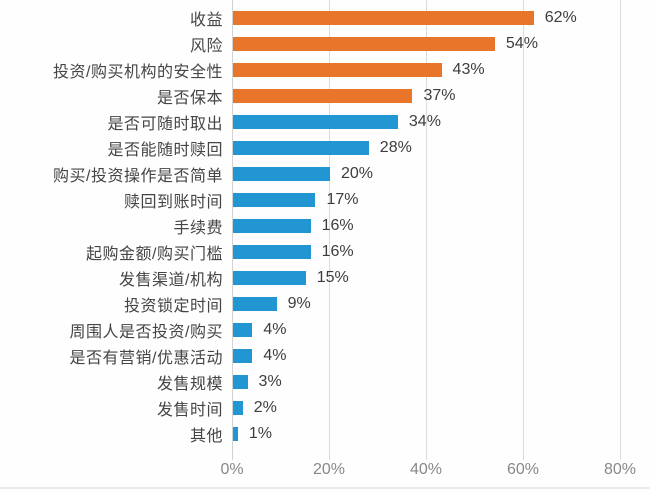 The width and height of the screenshot is (650, 492). I want to click on chart-row: 投资锁定时间 9%, so click(325, 304).